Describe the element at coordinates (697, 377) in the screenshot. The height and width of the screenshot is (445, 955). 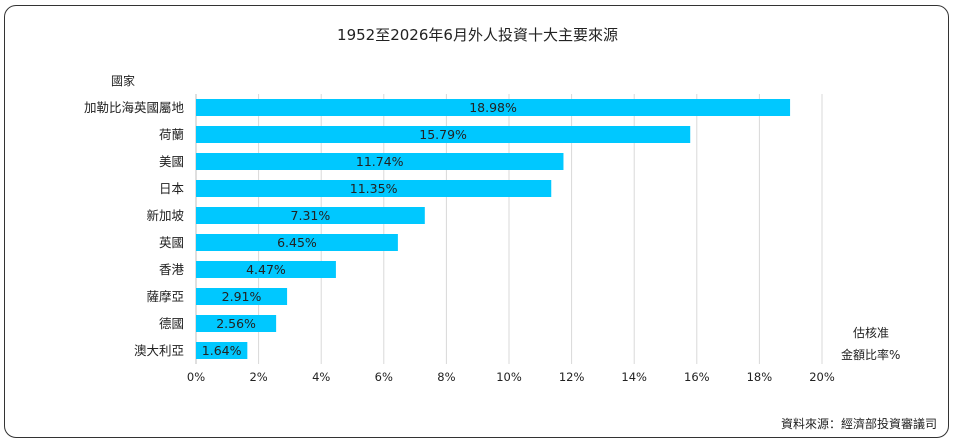
I see `x-tick-label: 16%` at that location.